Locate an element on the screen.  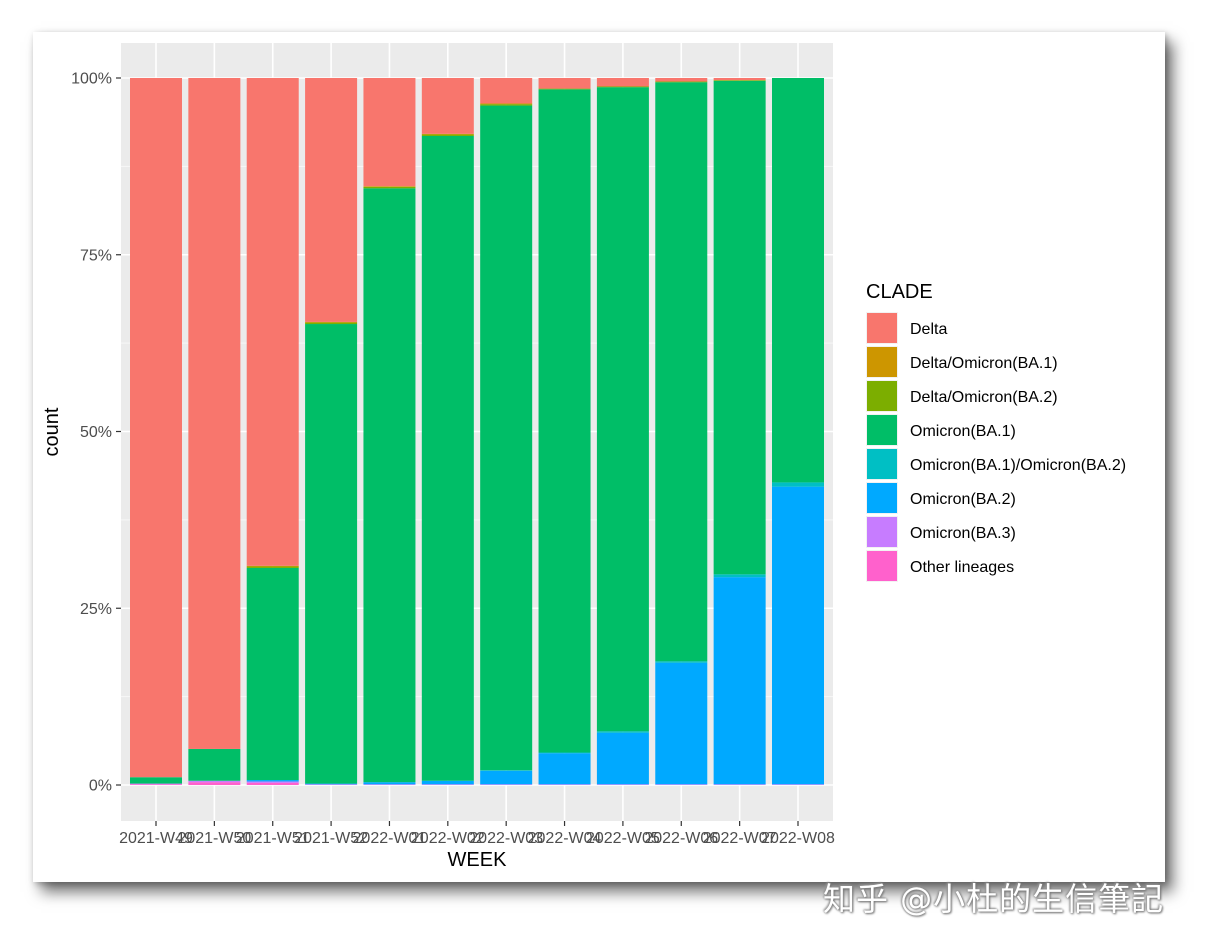
x-tick-label: 2022-W02 is located at coordinates (448, 838).